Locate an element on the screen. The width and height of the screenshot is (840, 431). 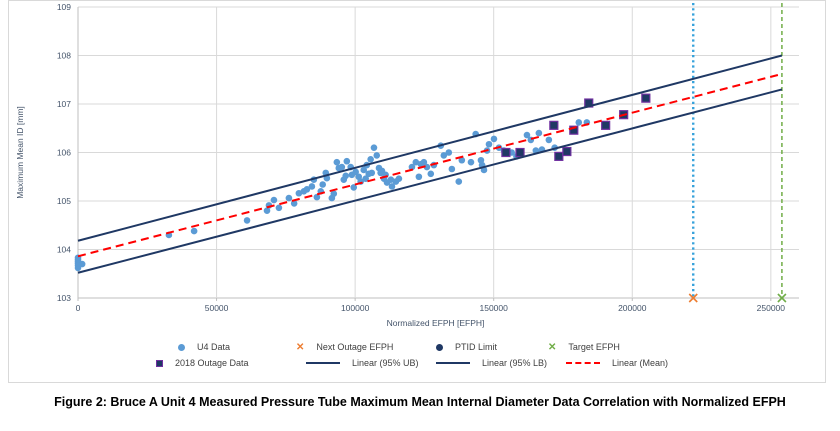
x-axis-title: Normalized EFPH [EFPH] is located at coordinates (436, 323).